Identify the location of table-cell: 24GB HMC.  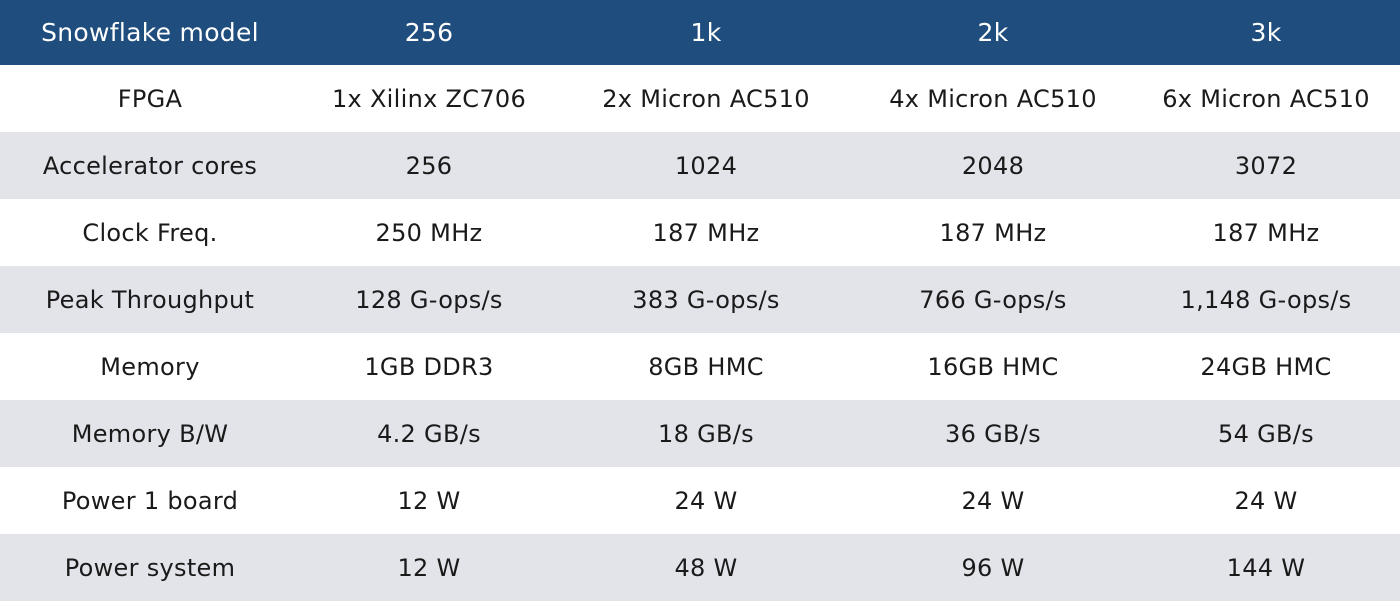
(1266, 366).